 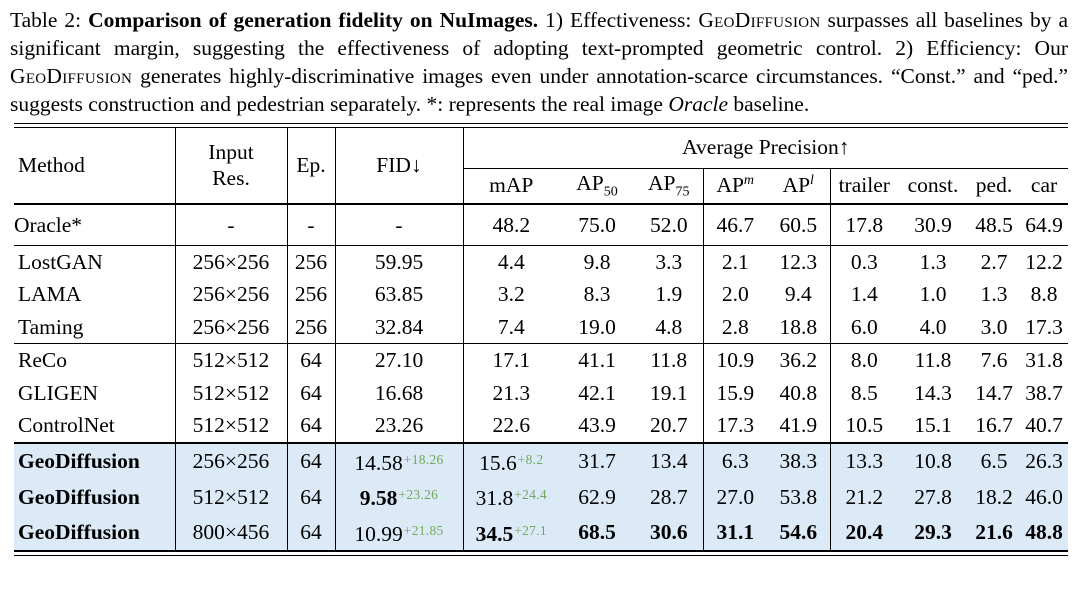 I want to click on metric-value: 41.1, so click(x=597, y=360).